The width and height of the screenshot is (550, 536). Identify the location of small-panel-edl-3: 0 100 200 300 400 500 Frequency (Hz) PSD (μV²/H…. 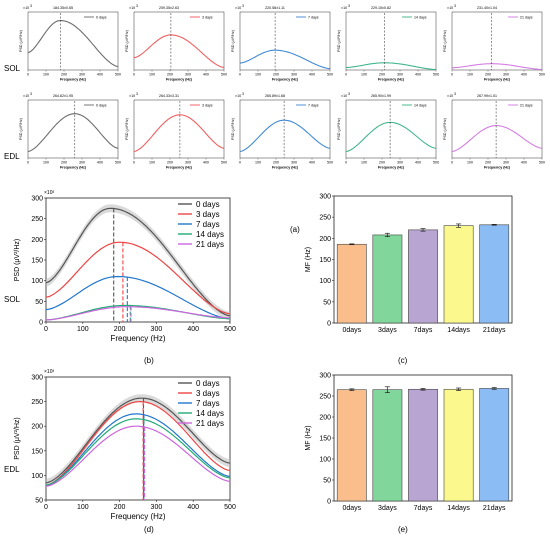
(388, 131).